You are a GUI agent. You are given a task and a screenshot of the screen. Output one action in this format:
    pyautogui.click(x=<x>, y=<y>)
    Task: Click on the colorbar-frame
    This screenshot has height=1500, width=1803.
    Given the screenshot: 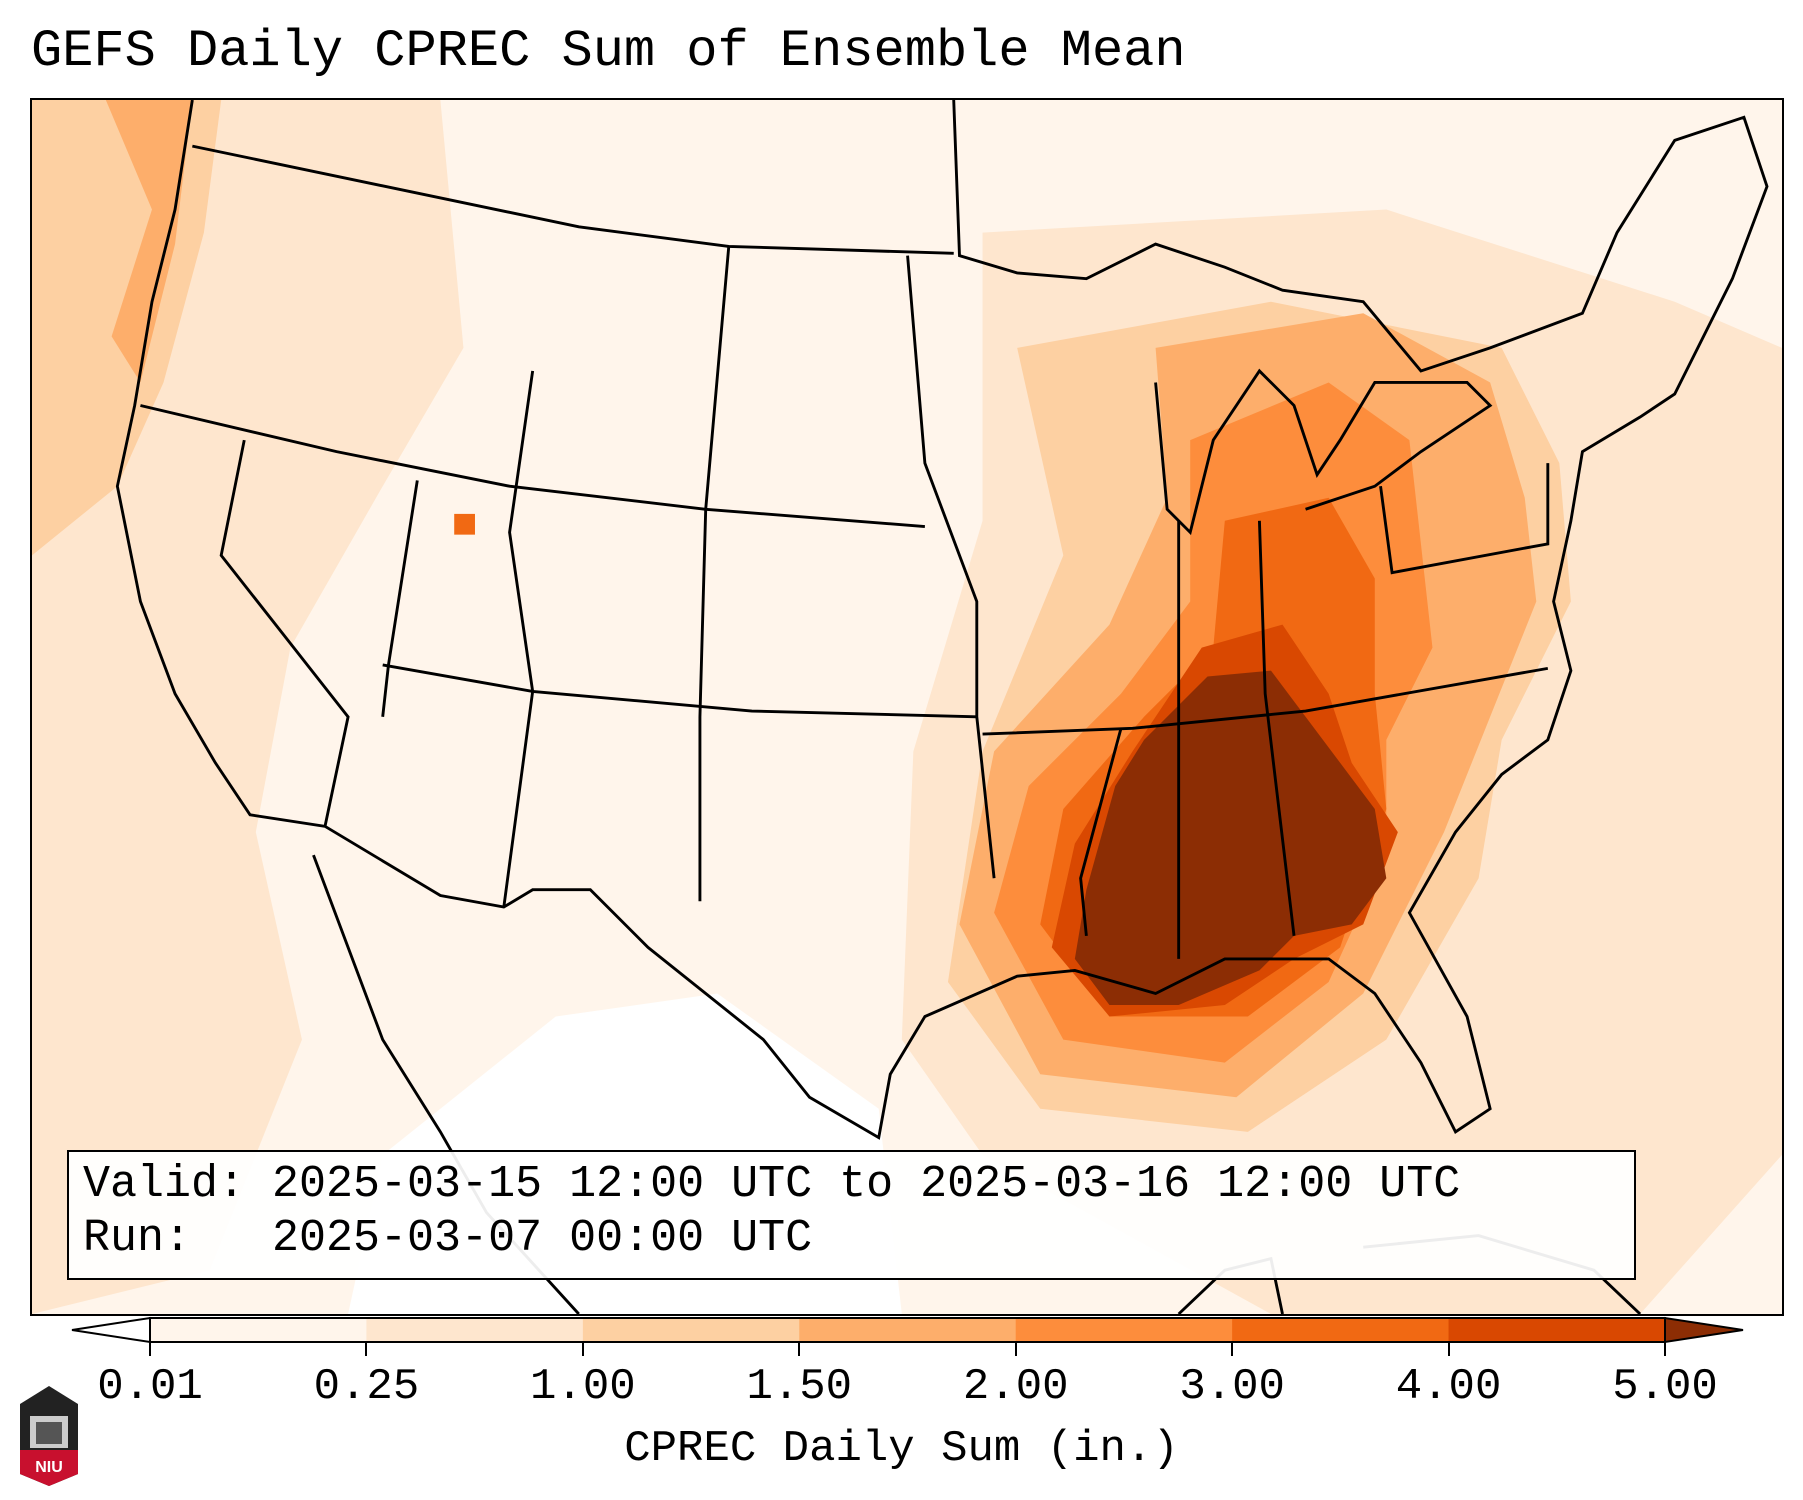 What is the action you would take?
    pyautogui.click(x=907, y=1330)
    